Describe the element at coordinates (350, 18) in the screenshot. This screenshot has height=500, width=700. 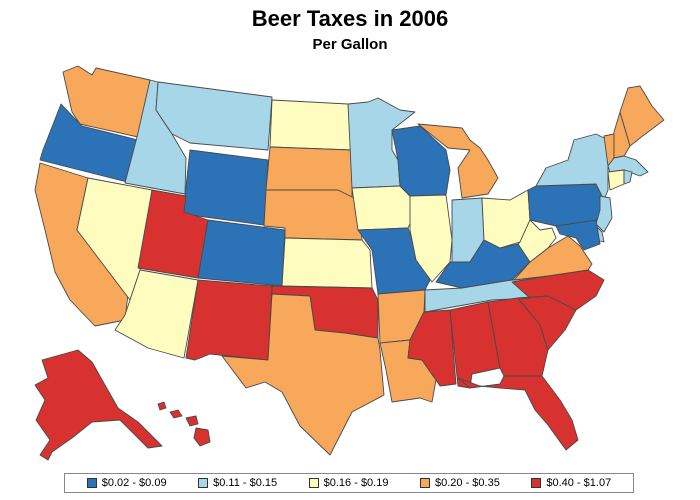
I see `map-title: Beer Taxes in 2006` at that location.